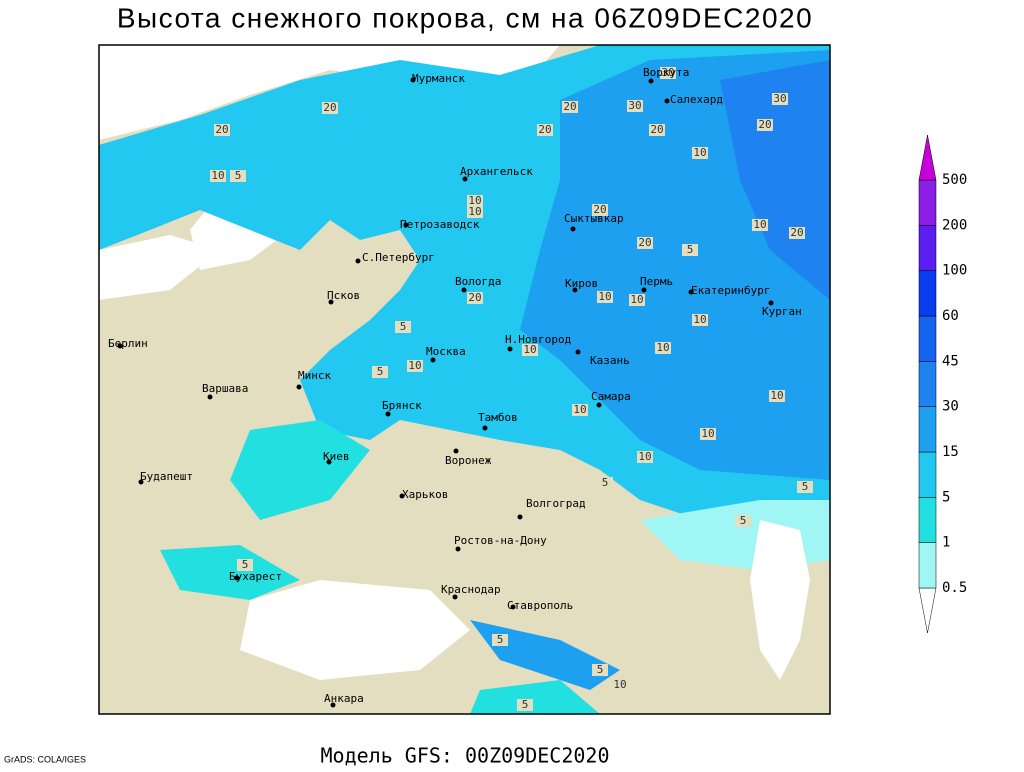  Describe the element at coordinates (950, 407) in the screenshot. I see `colorbar-tick-label: 30` at that location.